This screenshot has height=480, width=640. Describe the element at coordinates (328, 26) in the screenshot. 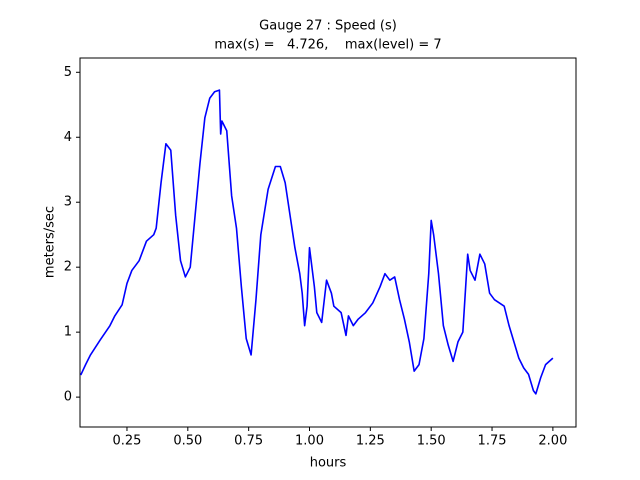

I see `chart-title: Gauge 27 : Speed (s)` at that location.